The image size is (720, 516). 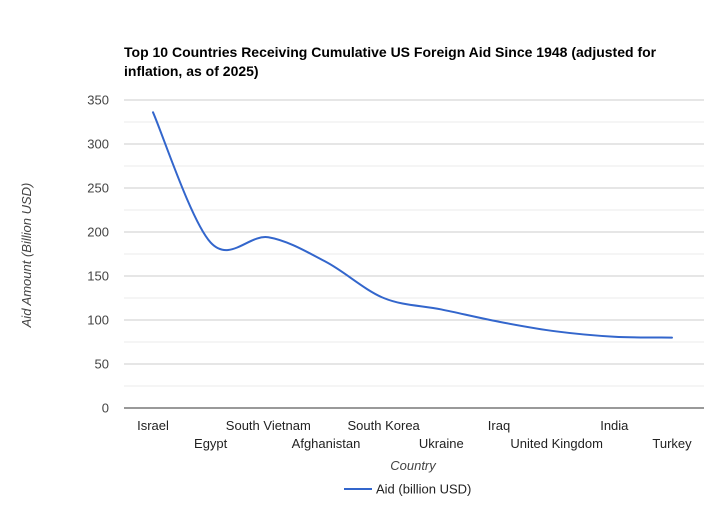 I want to click on x-tick-label: Egypt, so click(x=211, y=443).